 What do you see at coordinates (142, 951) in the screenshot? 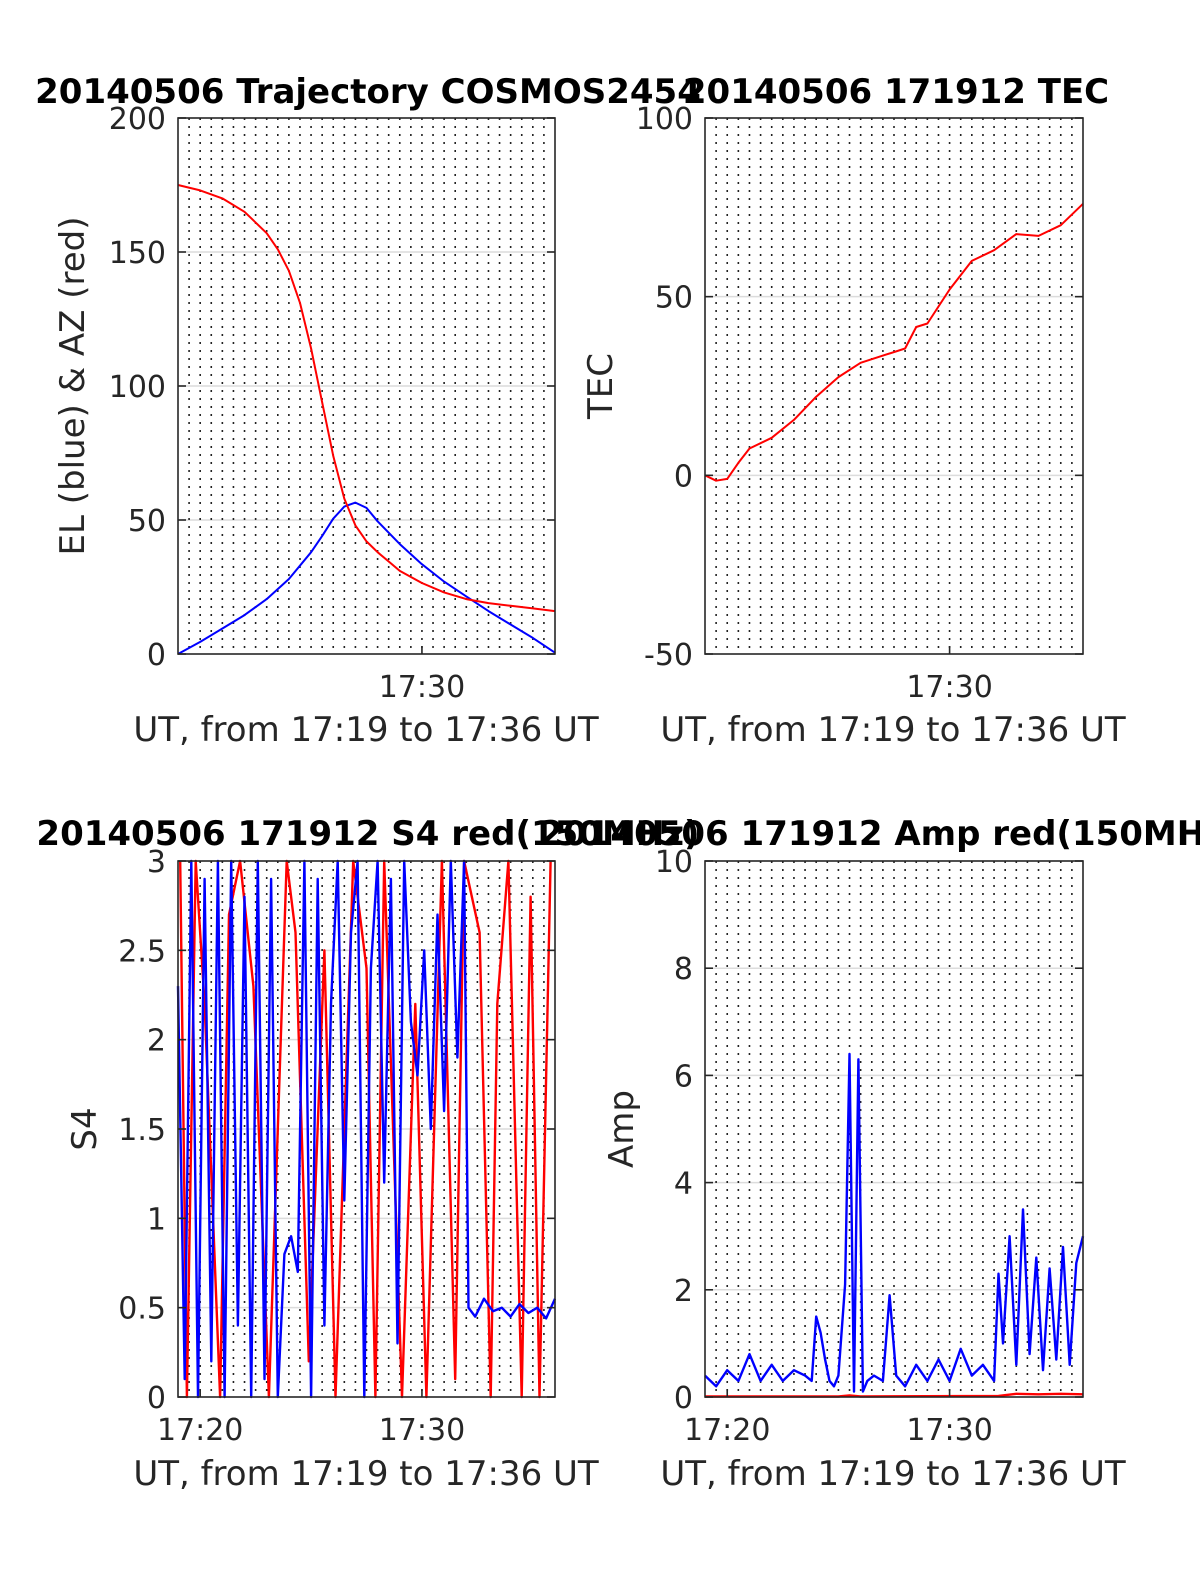
I see `ytick-label-s4-5: 2.5` at bounding box center [142, 951].